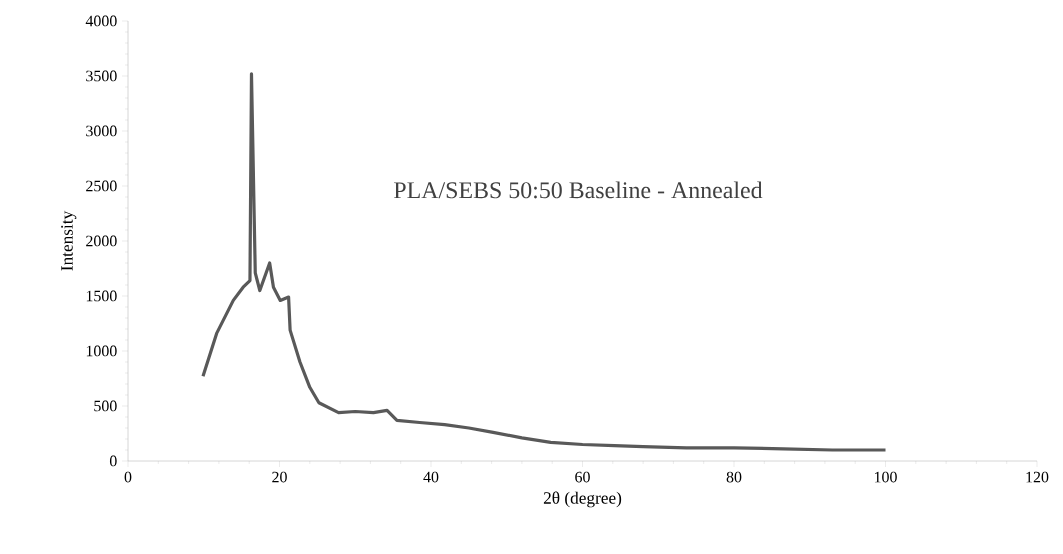 This screenshot has width=1063, height=554. Describe the element at coordinates (279, 477) in the screenshot. I see `x-tick-label: 20` at that location.